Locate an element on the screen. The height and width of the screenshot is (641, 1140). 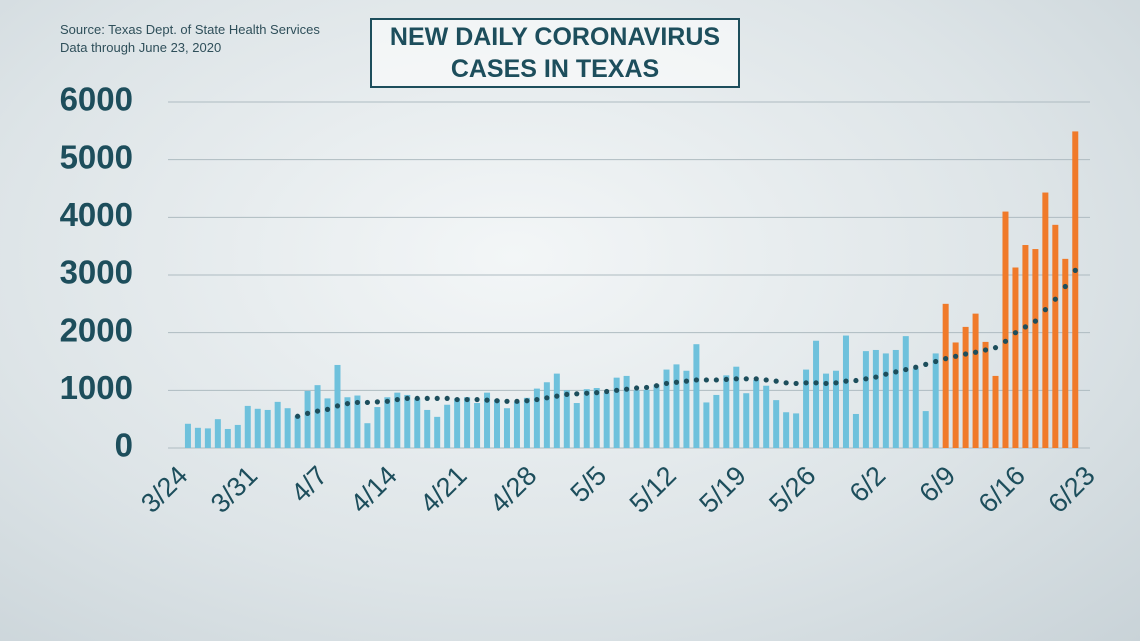
y-tick-label: 0 is located at coordinates (124, 445).